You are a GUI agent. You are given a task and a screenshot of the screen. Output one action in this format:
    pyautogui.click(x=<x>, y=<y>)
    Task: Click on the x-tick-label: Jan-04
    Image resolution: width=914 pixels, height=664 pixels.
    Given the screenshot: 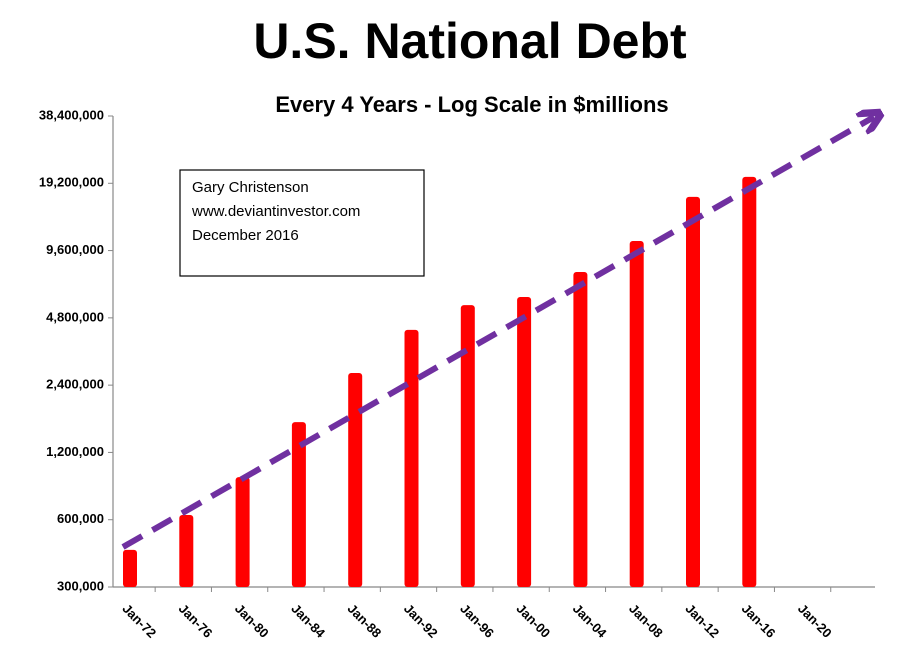 What is the action you would take?
    pyautogui.click(x=590, y=621)
    